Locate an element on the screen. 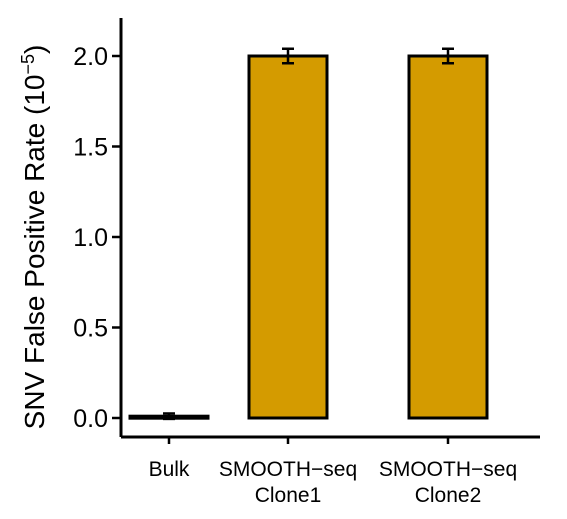  y-tick-label: 0.0 is located at coordinates (90, 419).